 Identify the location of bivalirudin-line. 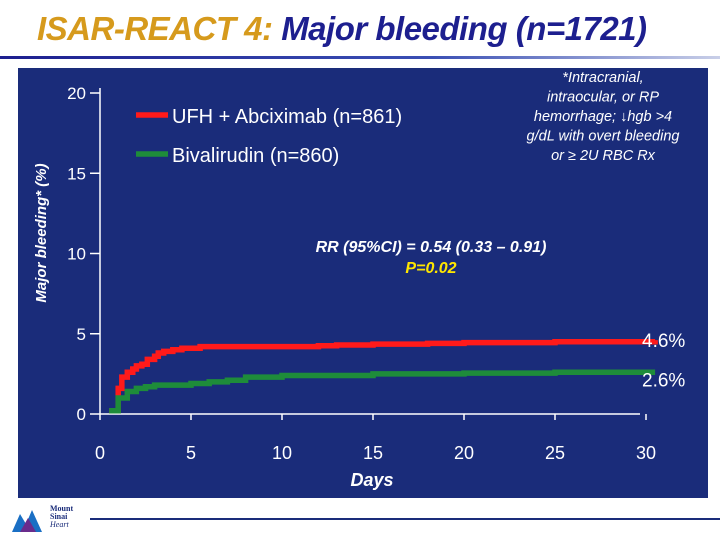
(382, 391).